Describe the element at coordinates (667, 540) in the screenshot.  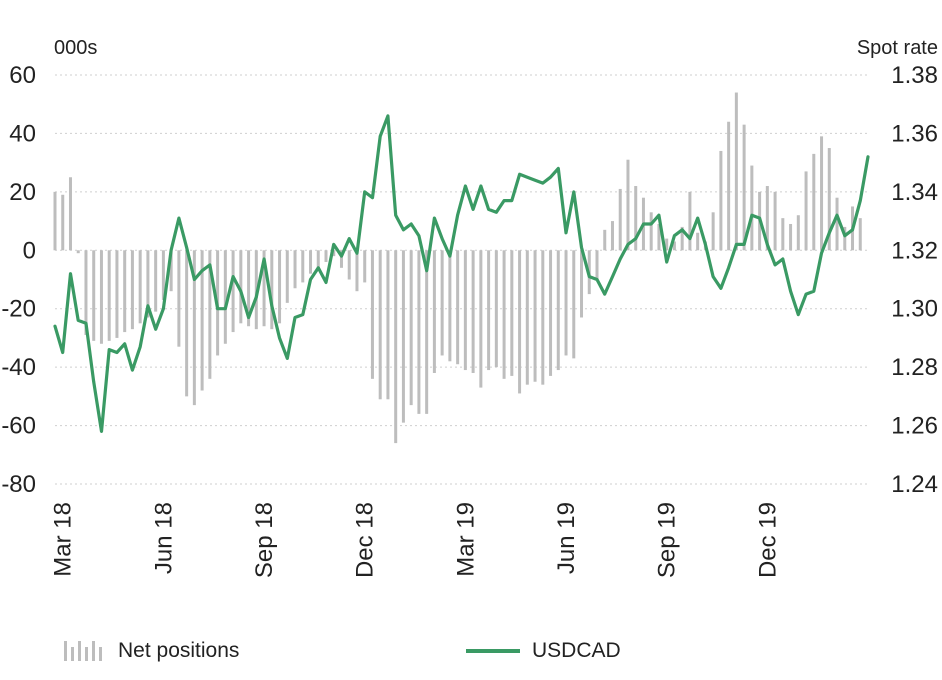
I see `x-tick-label: Sep 19` at that location.